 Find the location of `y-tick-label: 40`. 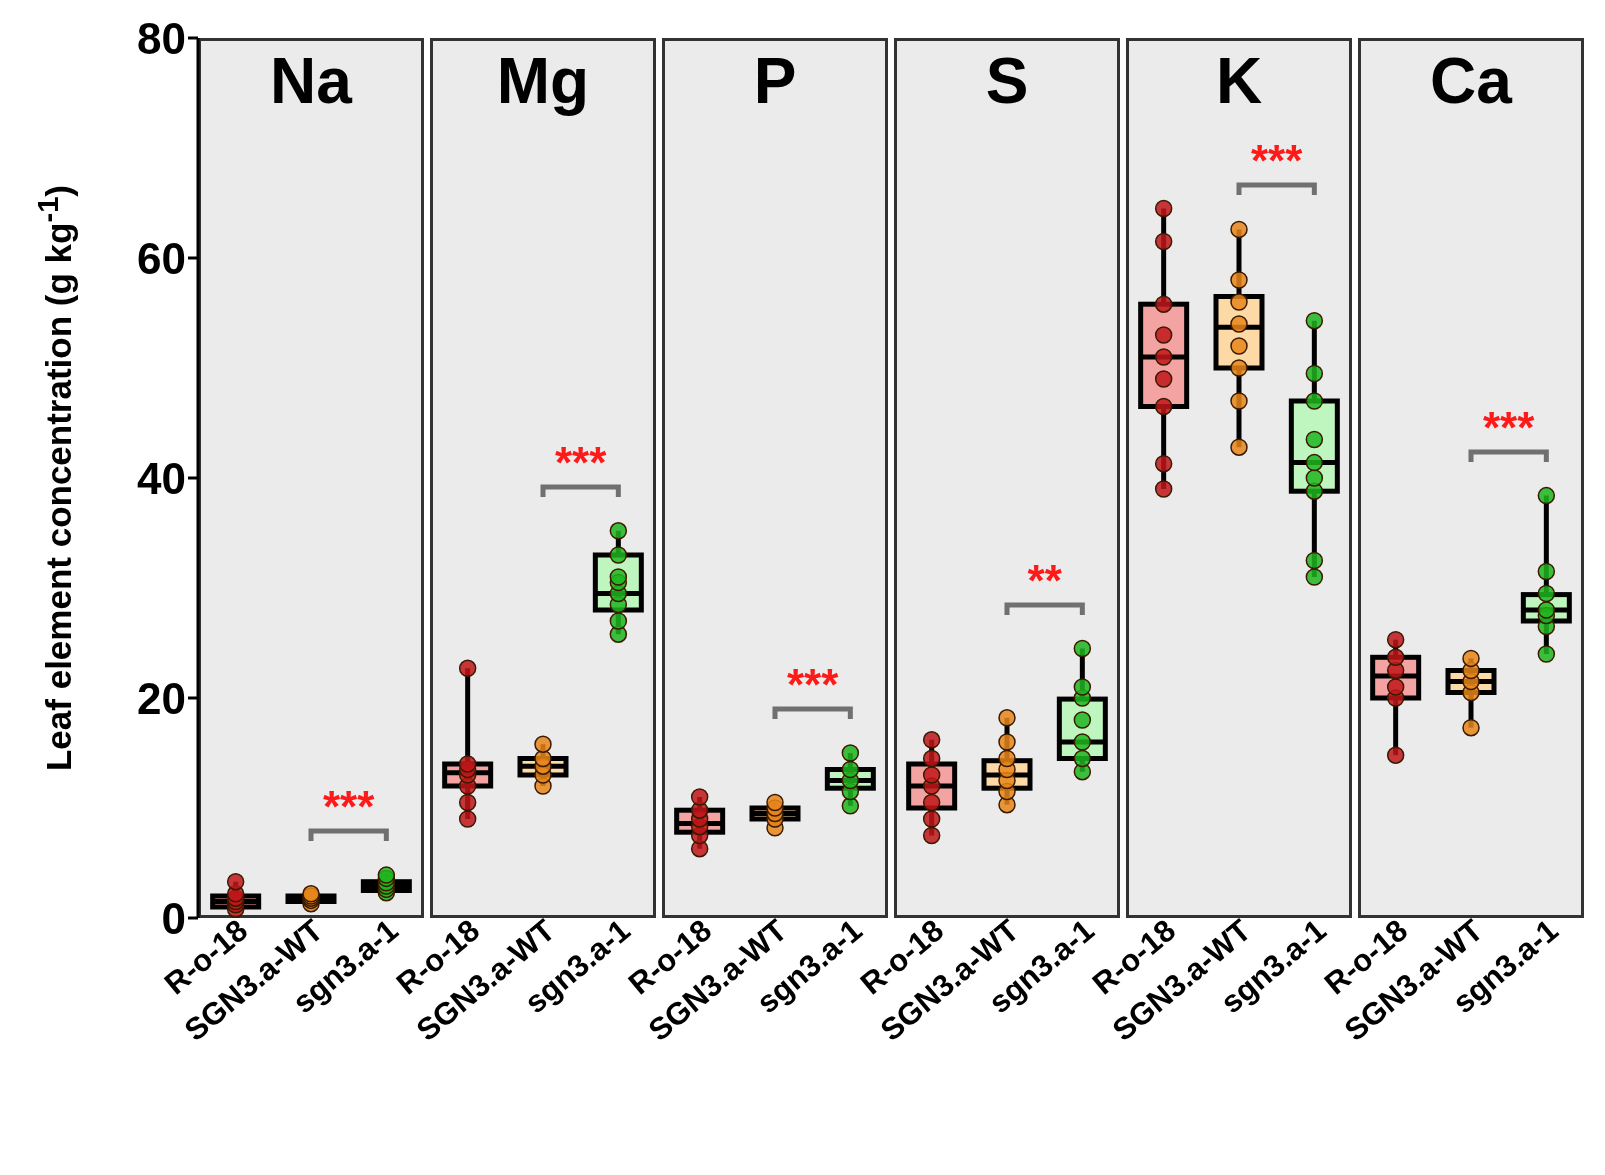

y-tick-label: 40 is located at coordinates (161, 478).